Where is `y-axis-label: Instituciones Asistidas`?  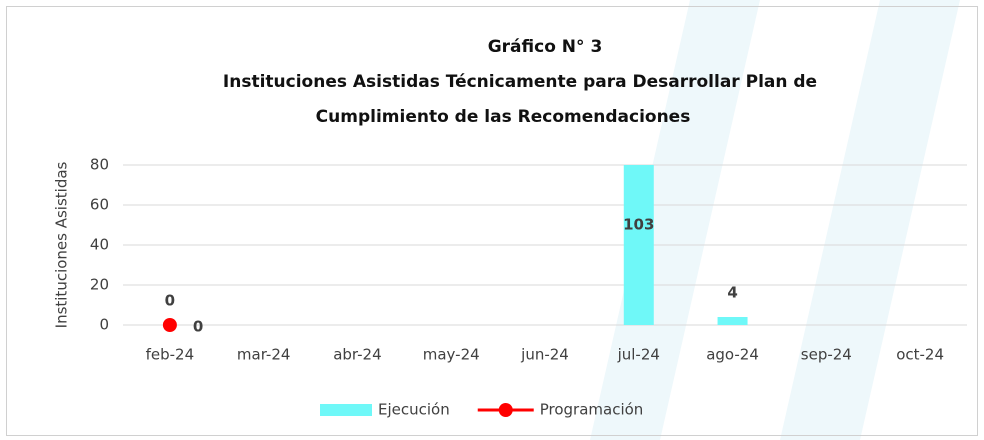 y-axis-label: Instituciones Asistidas is located at coordinates (62, 244).